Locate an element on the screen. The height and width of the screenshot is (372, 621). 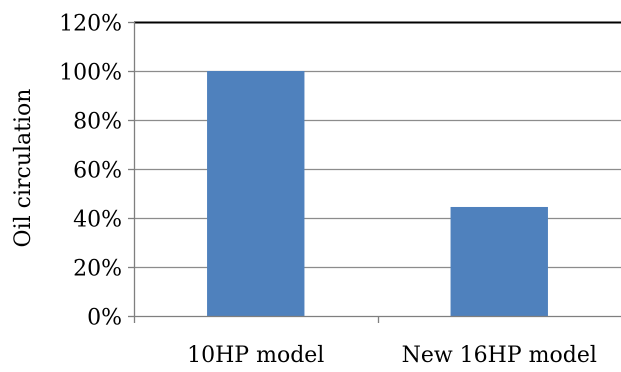
y-tick-label: 80% is located at coordinates (97, 122).